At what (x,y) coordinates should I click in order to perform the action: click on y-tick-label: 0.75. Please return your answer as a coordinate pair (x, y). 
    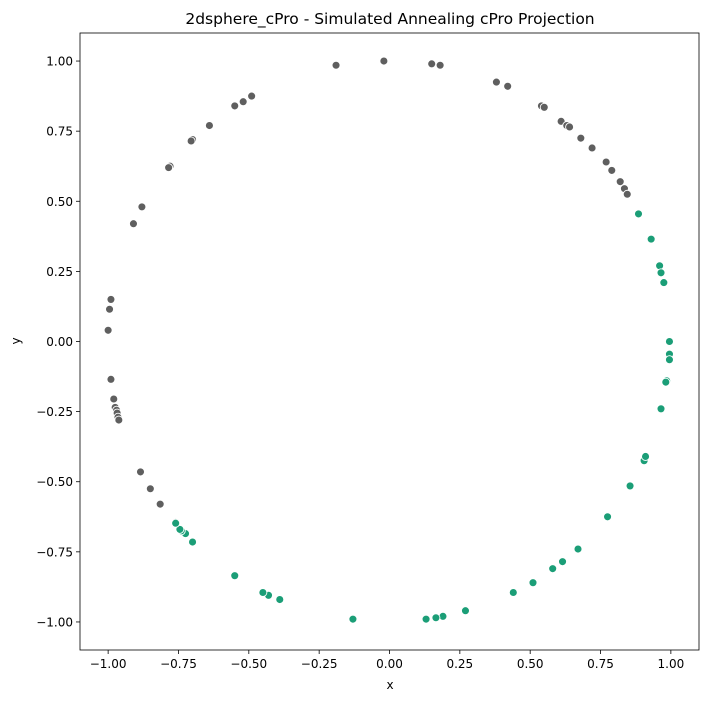
    Looking at the image, I should click on (59, 132).